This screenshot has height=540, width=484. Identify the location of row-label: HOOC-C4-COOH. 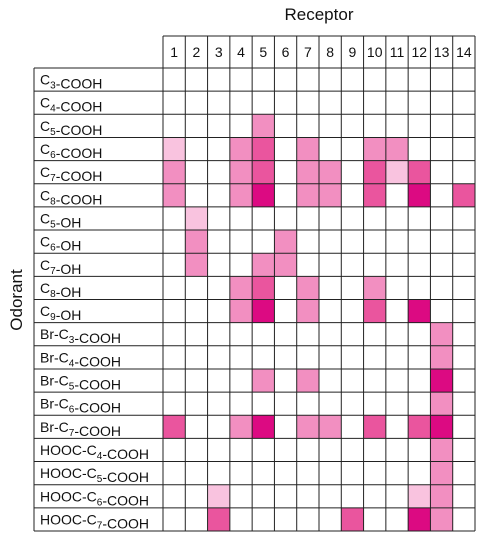
(94, 452).